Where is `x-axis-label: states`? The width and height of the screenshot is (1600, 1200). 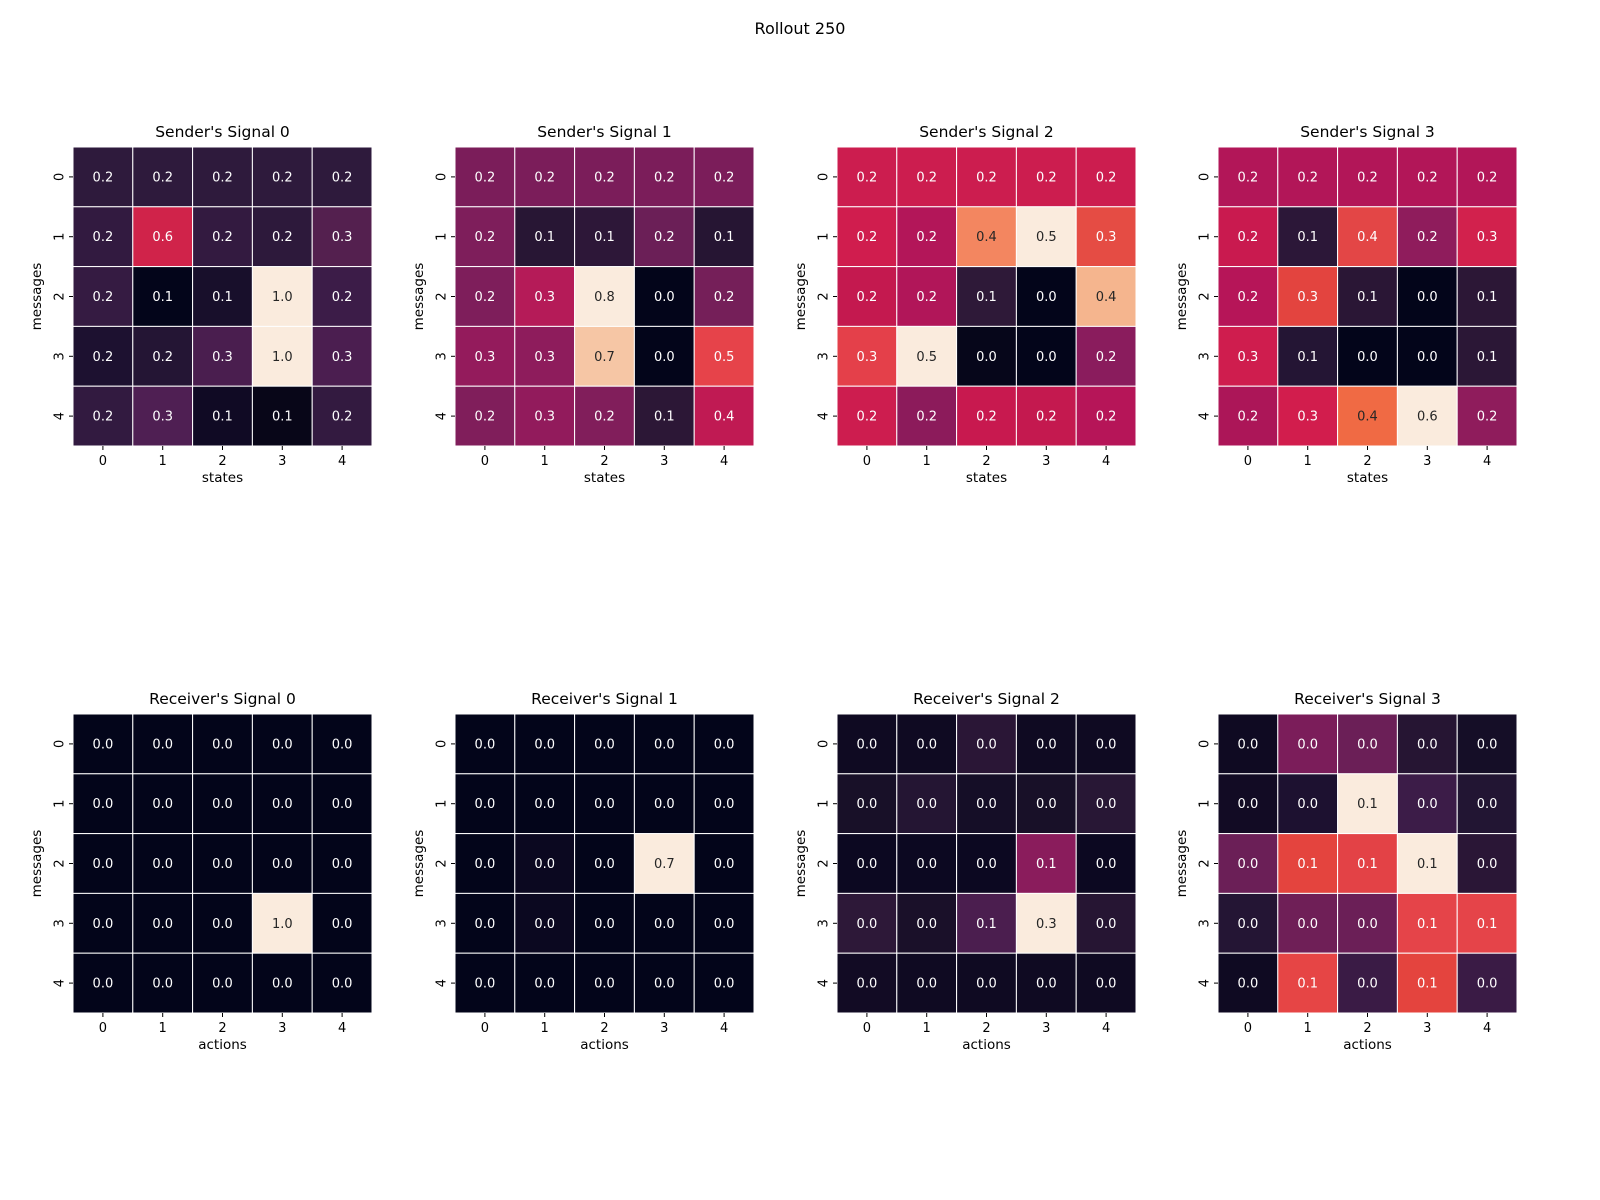
x-axis-label: states is located at coordinates (1367, 478).